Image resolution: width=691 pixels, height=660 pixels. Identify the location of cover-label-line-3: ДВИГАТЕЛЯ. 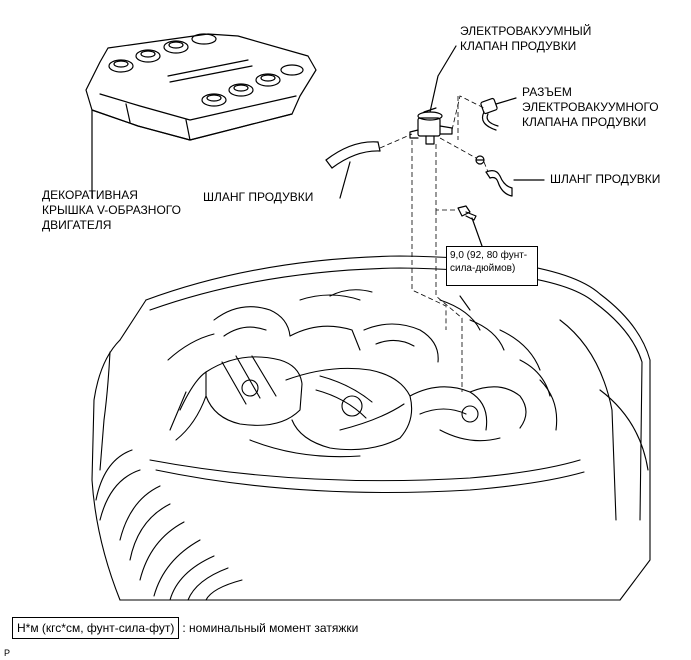
(77, 225).